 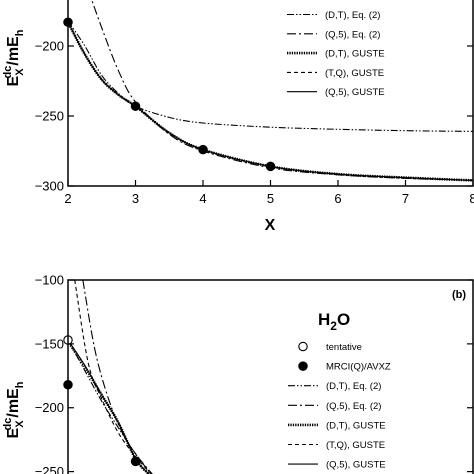 What do you see at coordinates (459, 295) in the screenshot?
I see `panel-label-b: (b)` at bounding box center [459, 295].